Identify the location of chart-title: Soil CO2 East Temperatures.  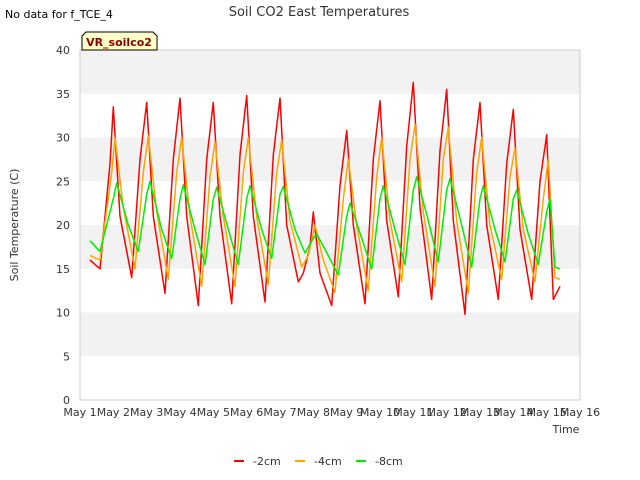
(319, 12).